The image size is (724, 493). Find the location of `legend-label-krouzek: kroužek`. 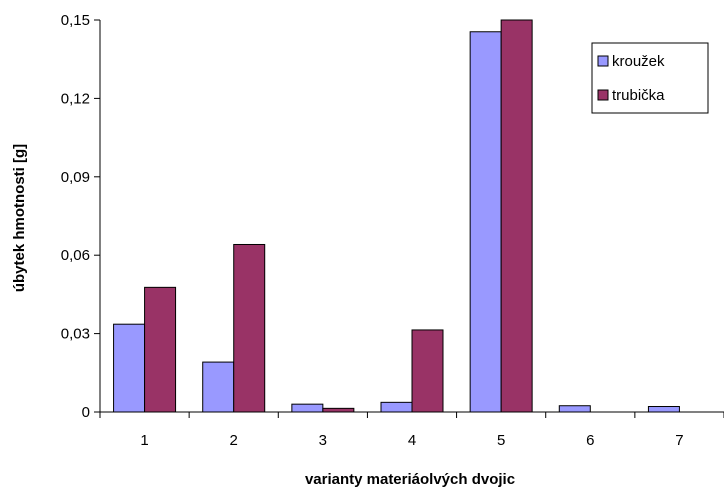

legend-label-krouzek: kroužek is located at coordinates (638, 61).